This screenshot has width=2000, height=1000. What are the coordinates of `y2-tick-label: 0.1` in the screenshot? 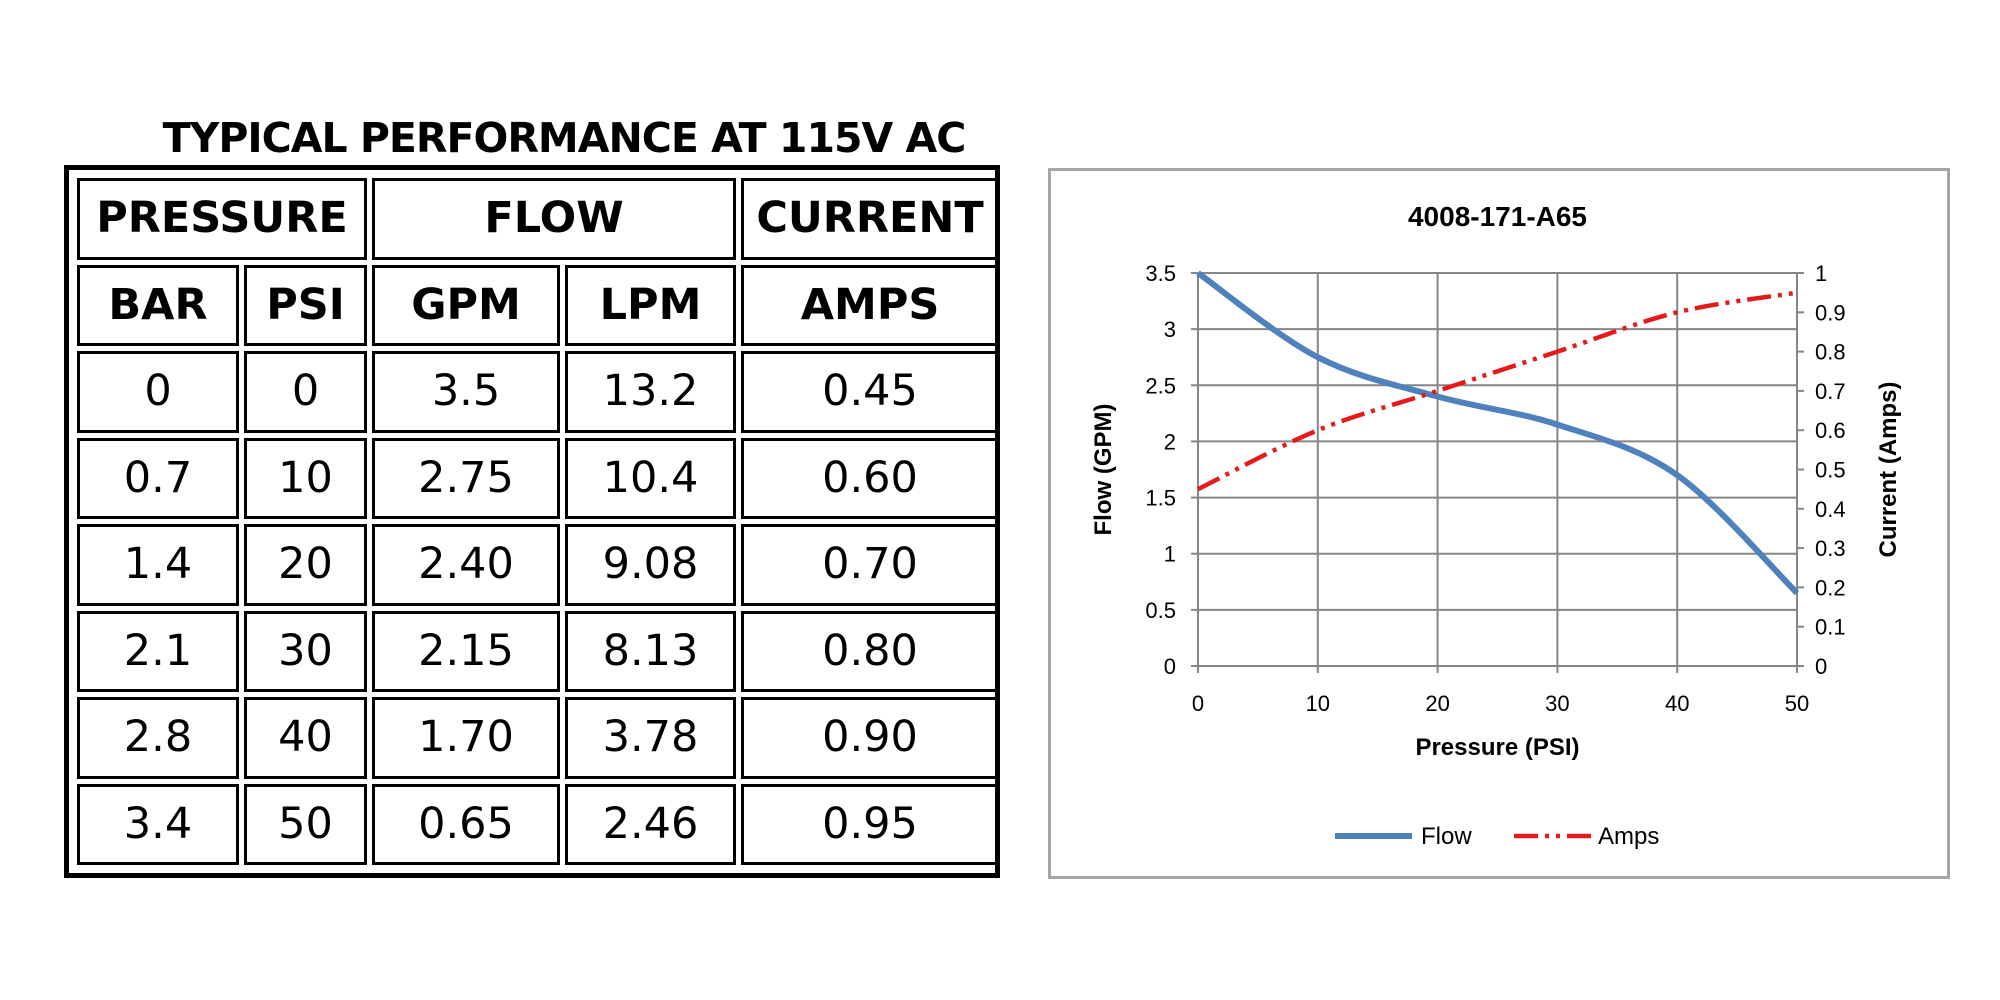 It's located at (1830, 627).